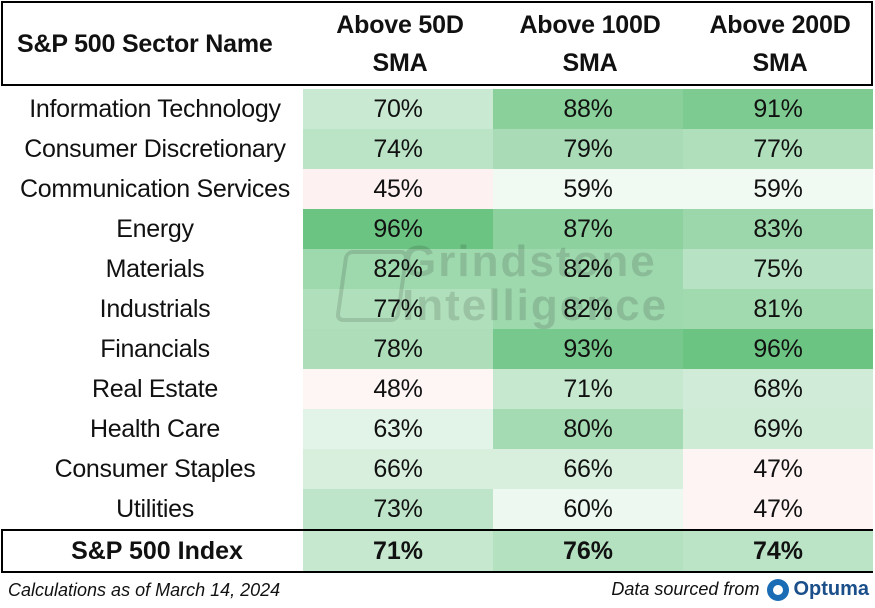  What do you see at coordinates (155, 468) in the screenshot?
I see `sector-name: Consumer Staples` at bounding box center [155, 468].